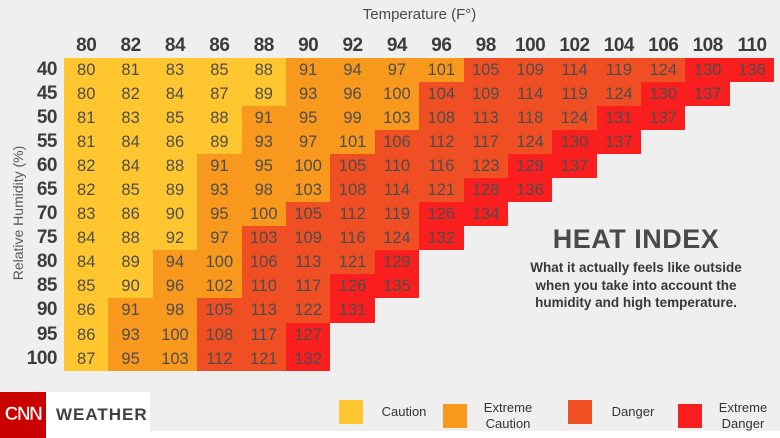  I want to click on heat-index-cell: 134, so click(485, 214).